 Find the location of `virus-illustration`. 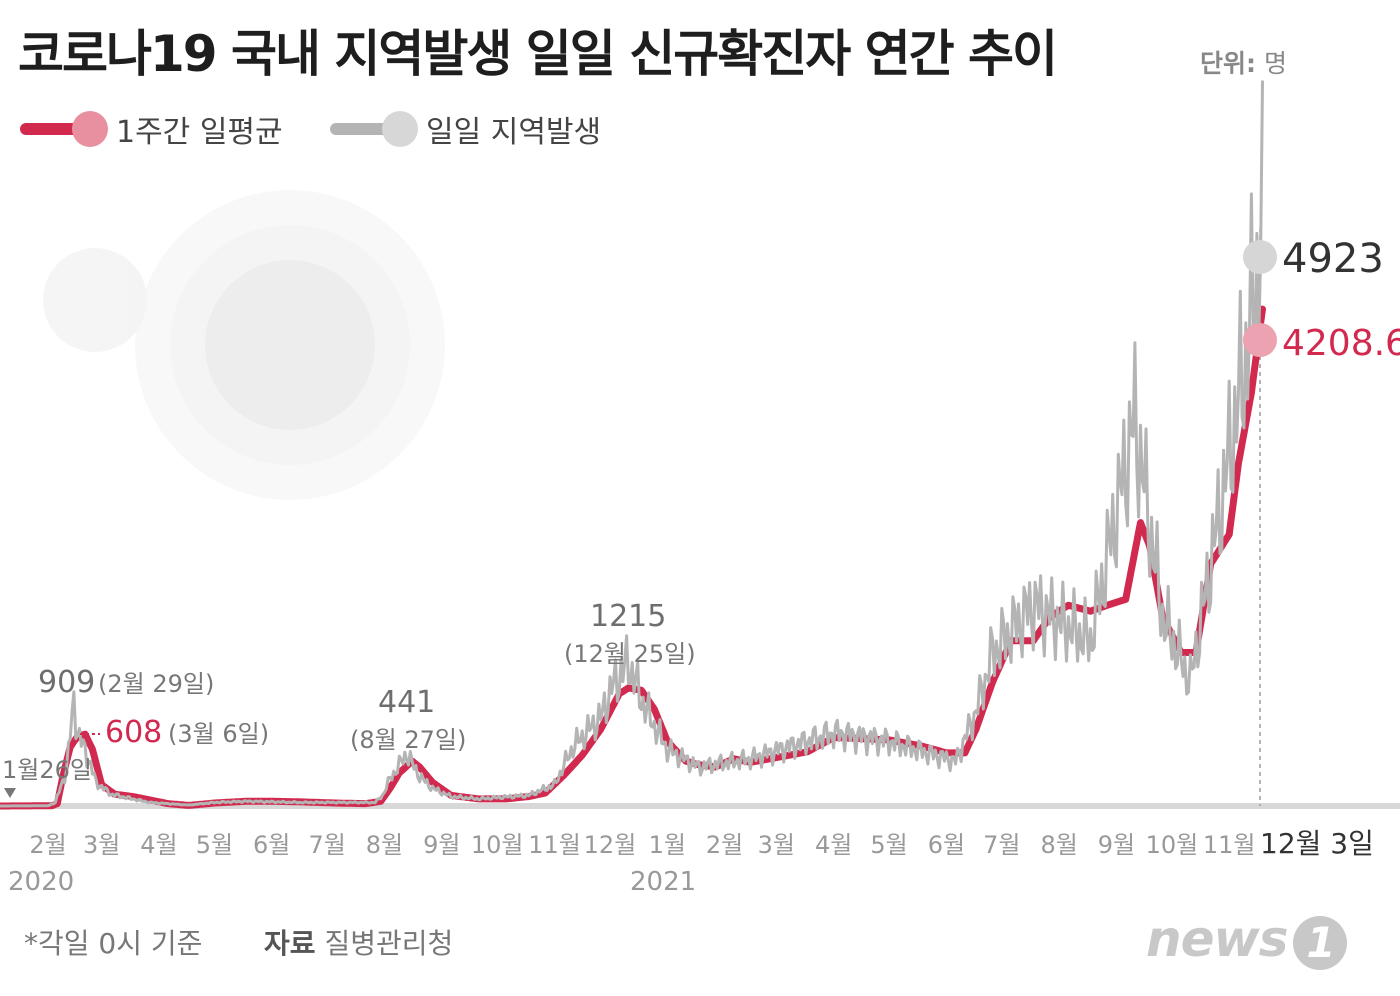

virus-illustration is located at coordinates (244, 345).